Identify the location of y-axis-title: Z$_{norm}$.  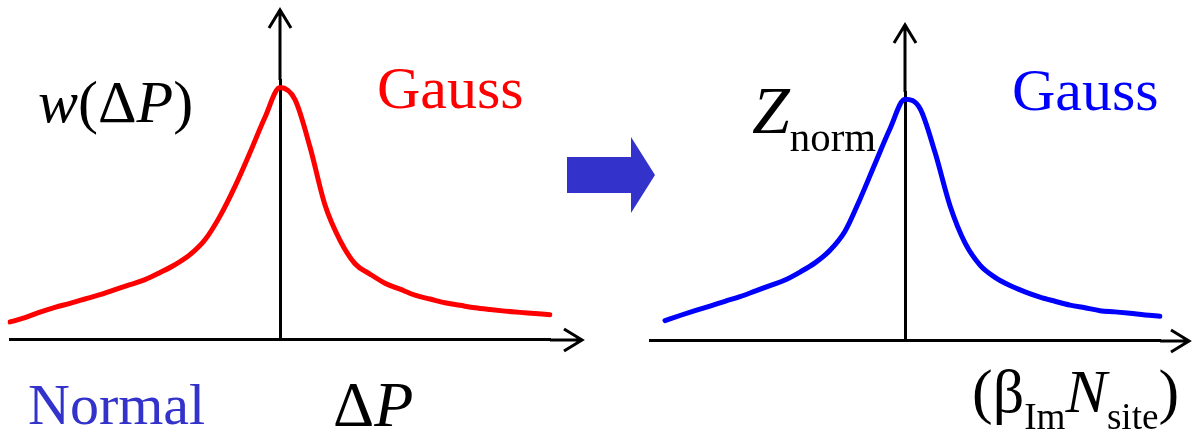
(814, 116).